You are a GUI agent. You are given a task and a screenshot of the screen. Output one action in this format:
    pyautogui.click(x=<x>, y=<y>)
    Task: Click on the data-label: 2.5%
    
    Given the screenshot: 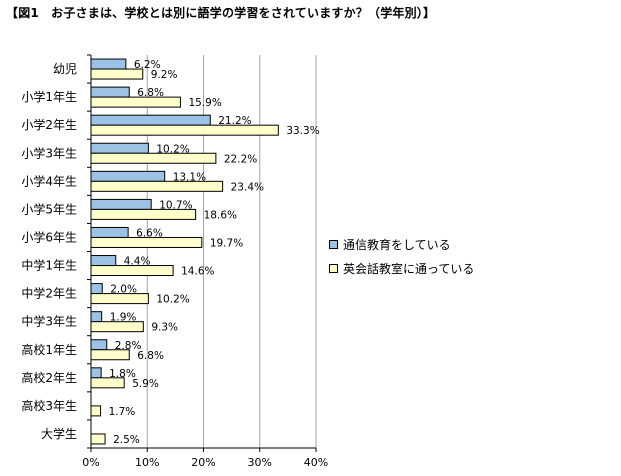 What is the action you would take?
    pyautogui.click(x=126, y=440)
    